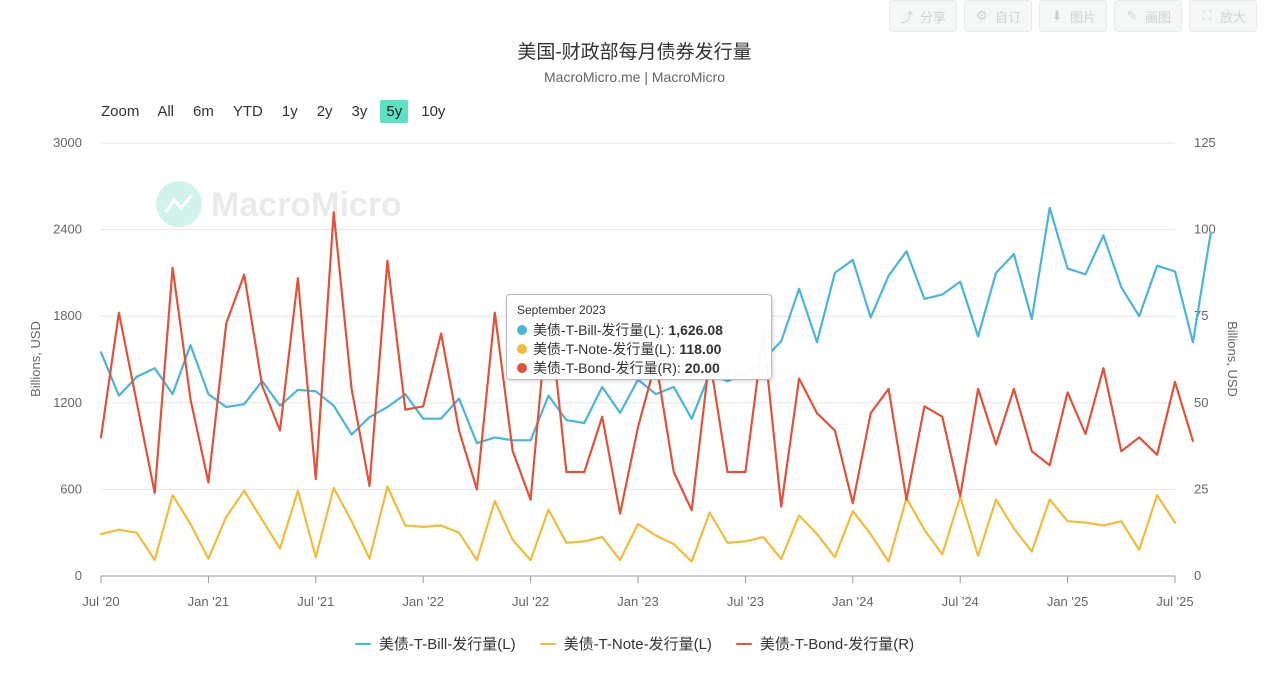 This screenshot has width=1269, height=678. I want to click on range-2y-button: 2y, so click(324, 111).